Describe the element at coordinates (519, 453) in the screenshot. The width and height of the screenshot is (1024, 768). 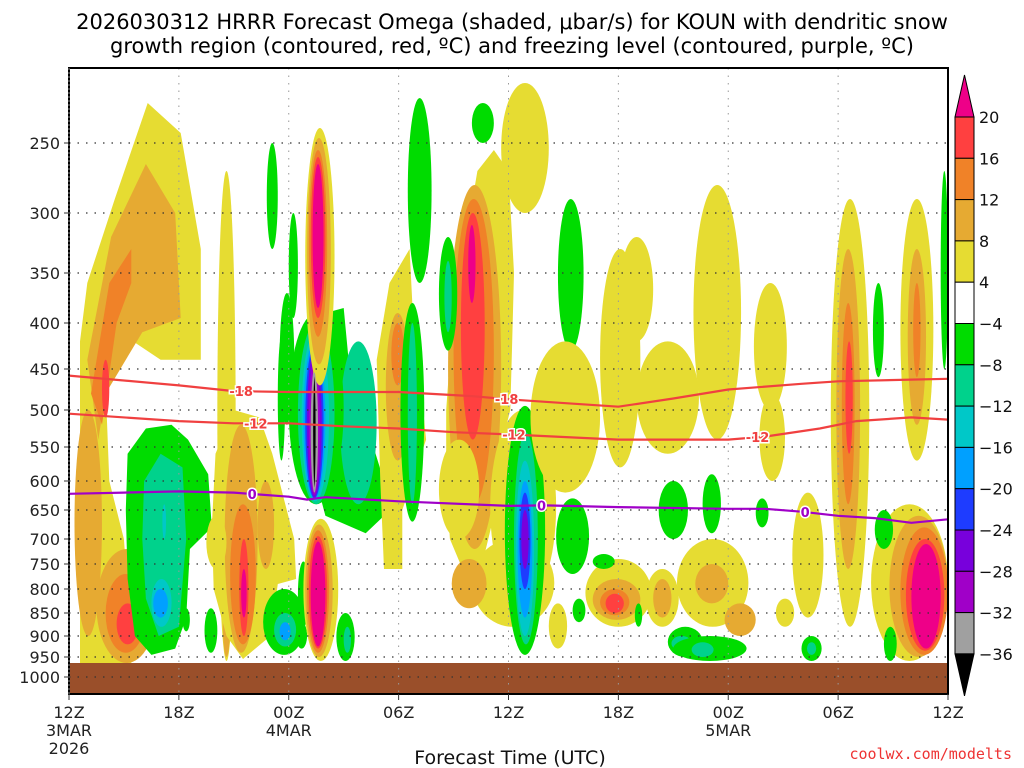
I see `contour-labels: -18 -18 -12 -12 -12 0 0 0` at that location.